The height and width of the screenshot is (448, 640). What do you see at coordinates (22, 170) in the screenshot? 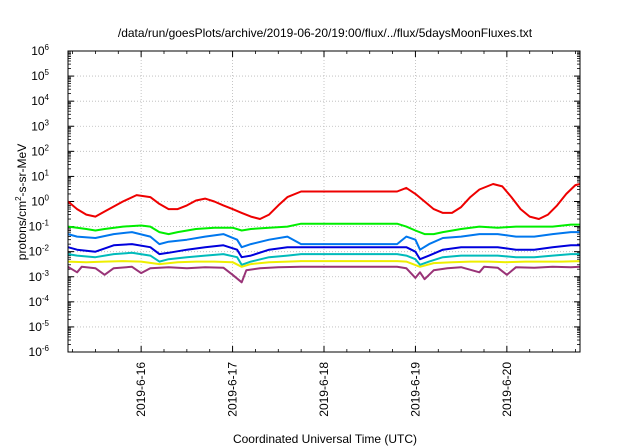
I see `y-axis-label-rest: -s-sr-MeV` at bounding box center [22, 170].